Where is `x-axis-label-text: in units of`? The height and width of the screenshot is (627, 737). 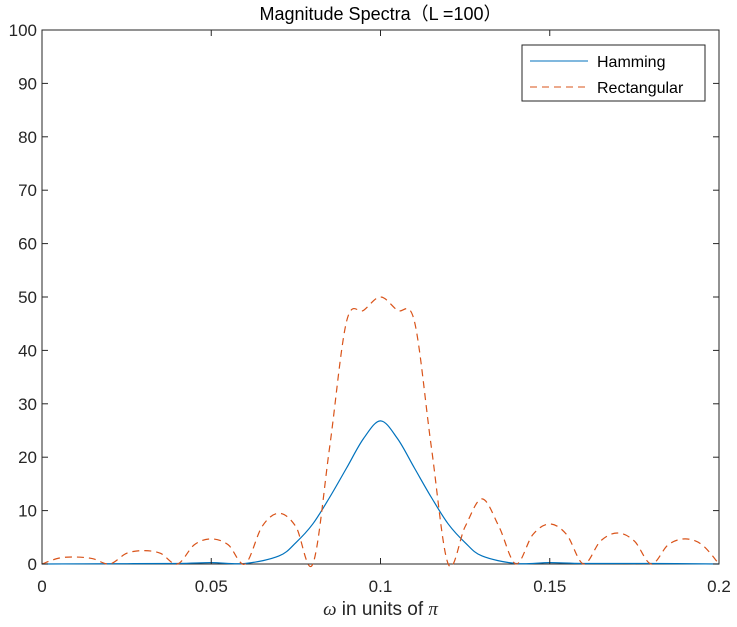
x-axis-label-text: in units of is located at coordinates (383, 609).